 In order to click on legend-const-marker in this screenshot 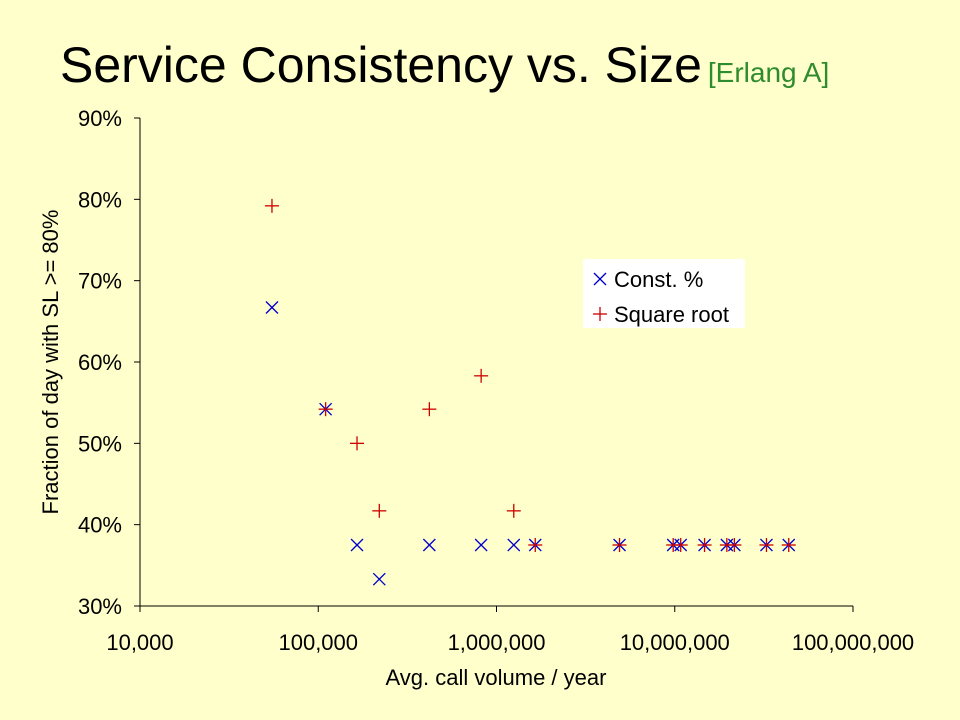, I will do `click(600, 279)`.